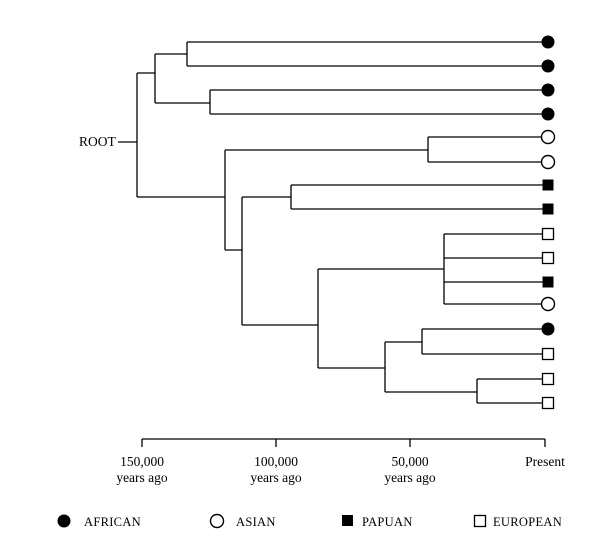 The width and height of the screenshot is (600, 556). What do you see at coordinates (112, 522) in the screenshot?
I see `legend-label-african: AFRICAN` at bounding box center [112, 522].